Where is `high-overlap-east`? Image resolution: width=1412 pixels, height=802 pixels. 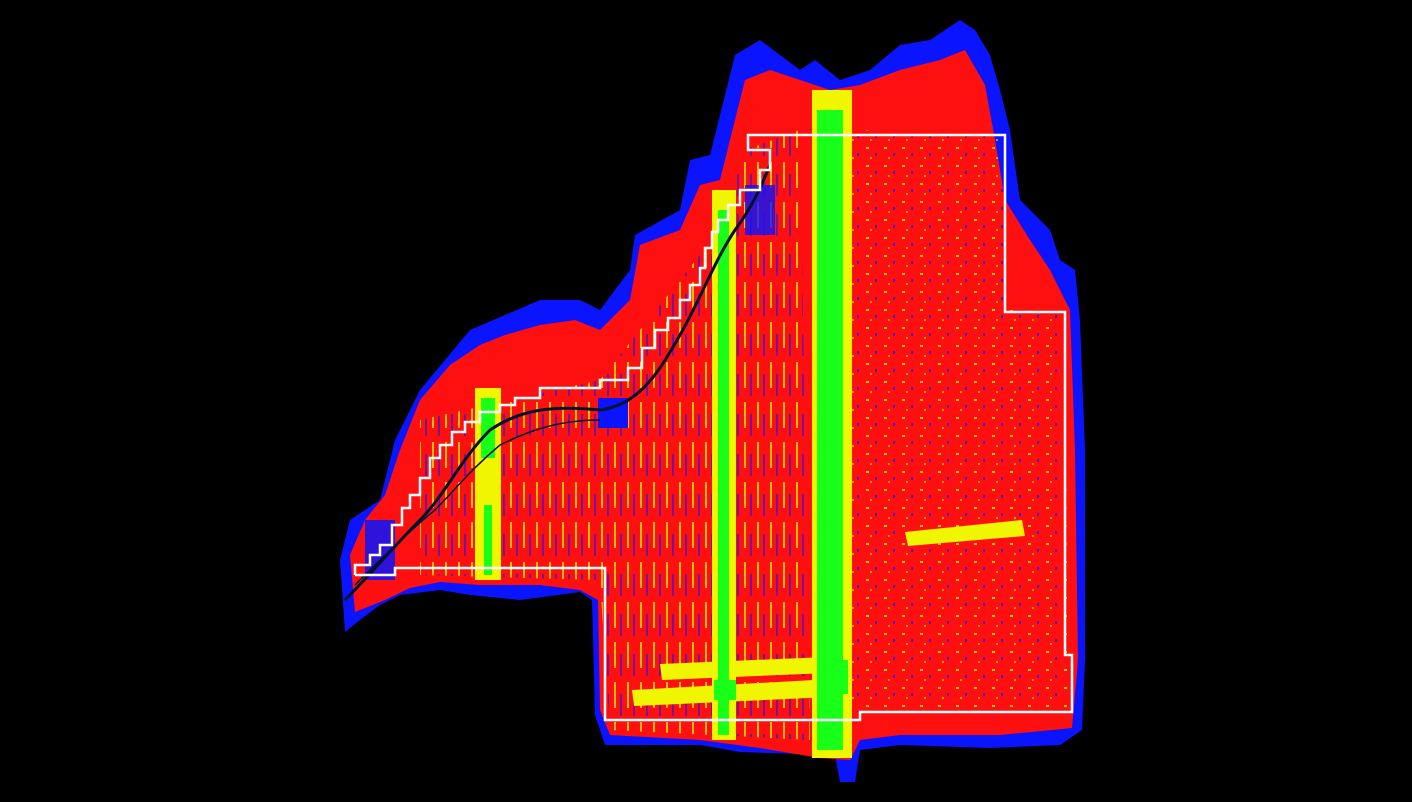 high-overlap-east is located at coordinates (830, 430).